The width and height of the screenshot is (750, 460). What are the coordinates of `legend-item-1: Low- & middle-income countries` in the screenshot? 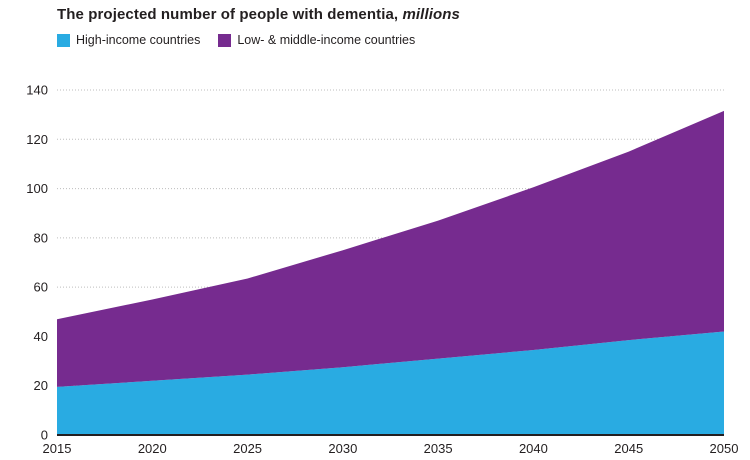 It's located at (316, 40).